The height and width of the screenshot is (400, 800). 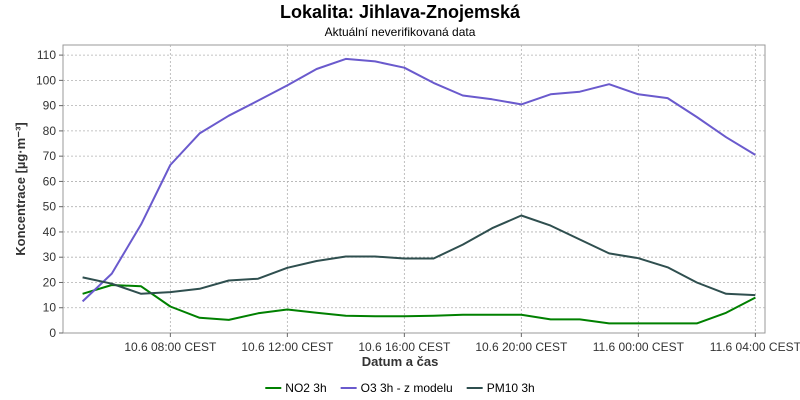 What do you see at coordinates (50, 257) in the screenshot?
I see `y-tick-label: 30` at bounding box center [50, 257].